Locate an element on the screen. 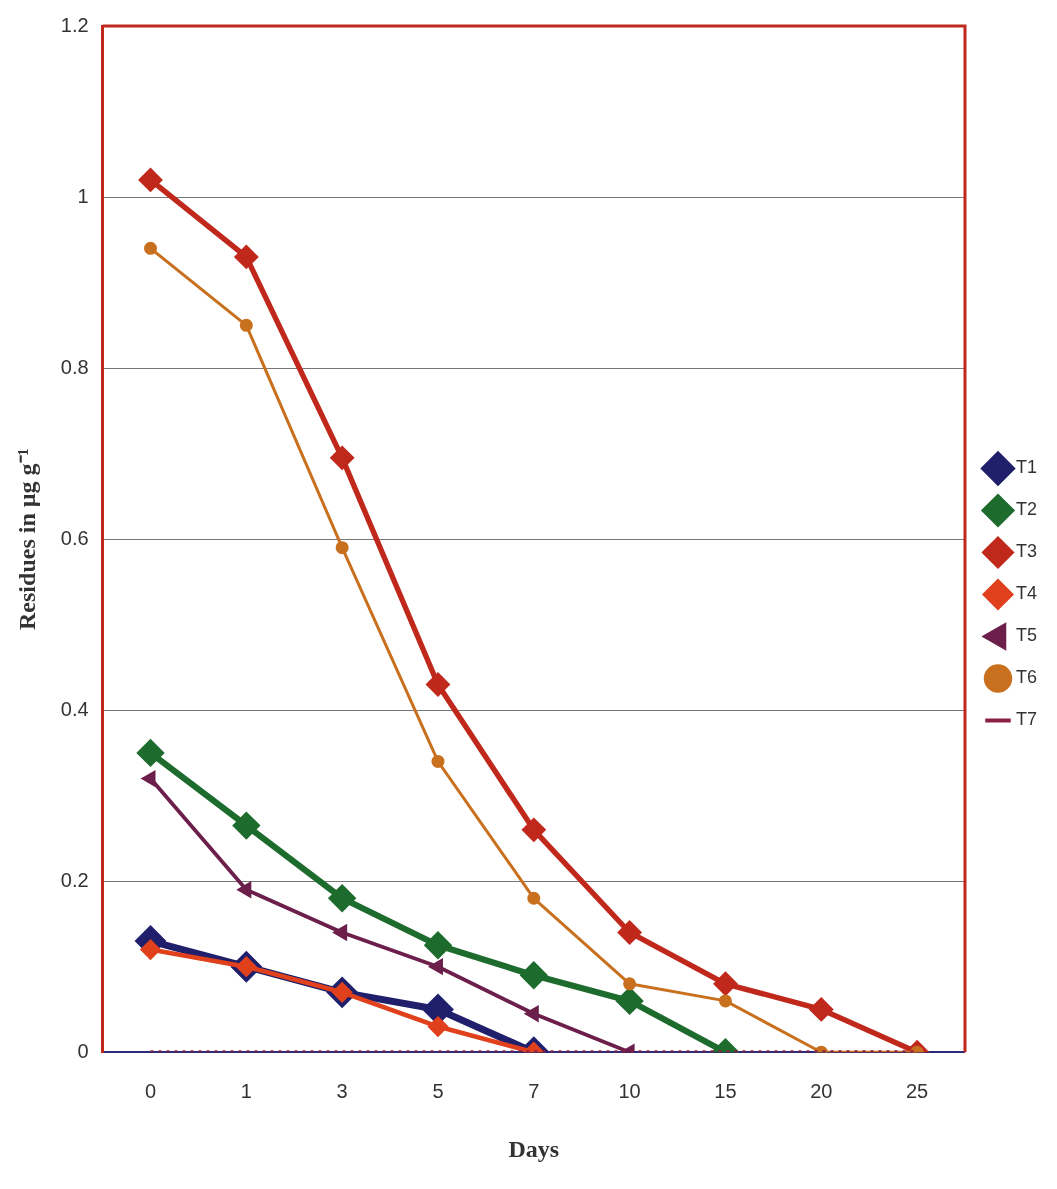  legend-label: T3 is located at coordinates (1026, 551).